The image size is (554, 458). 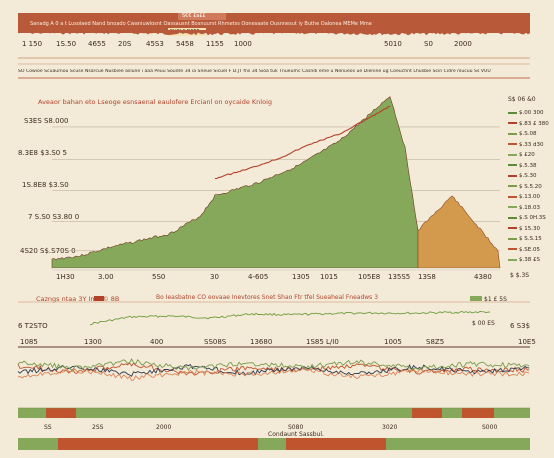 What do you see at coordinates (463, 44) in the screenshot?
I see `header-tick-10: 2000` at bounding box center [463, 44].